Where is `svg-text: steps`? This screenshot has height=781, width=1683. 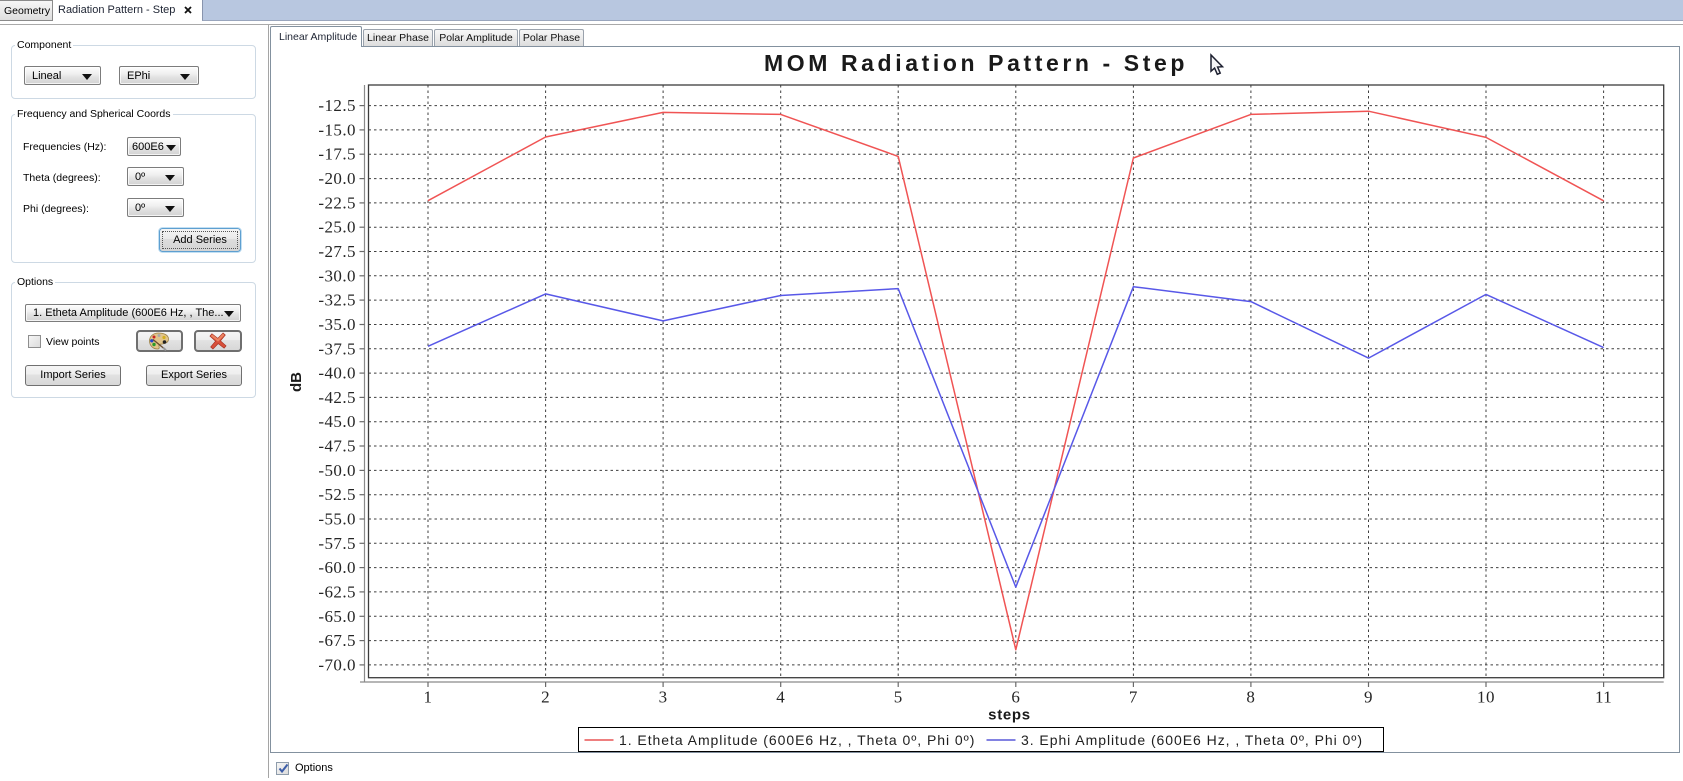
svg-text: steps is located at coordinates (1009, 715).